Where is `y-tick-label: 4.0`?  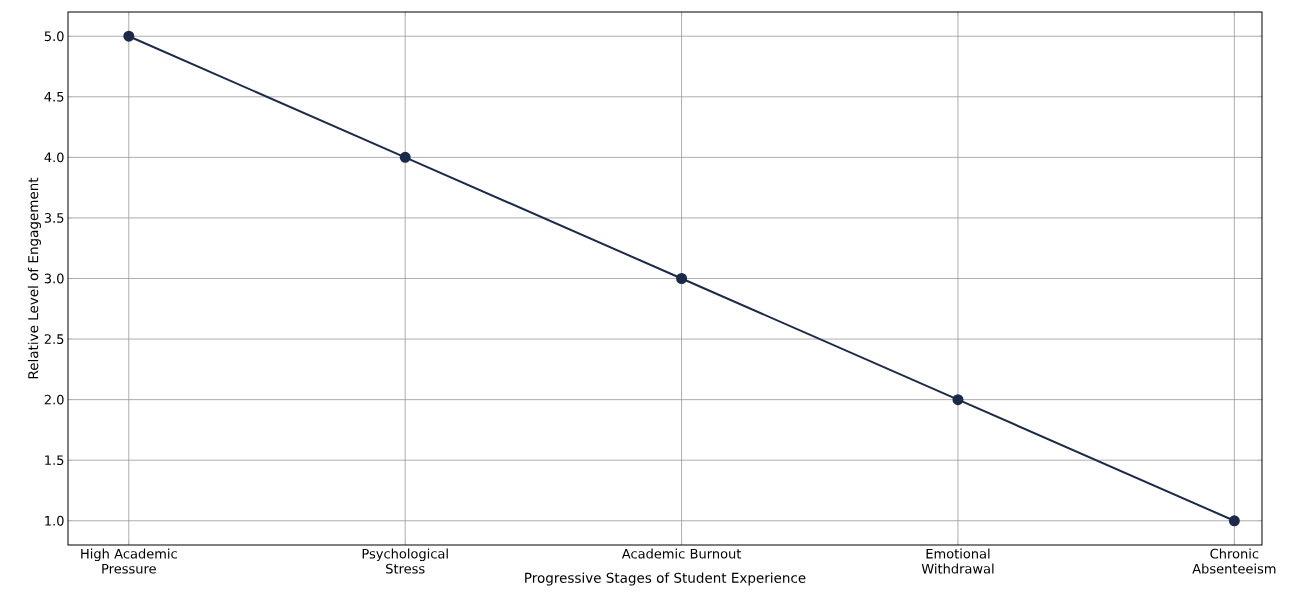 y-tick-label: 4.0 is located at coordinates (54, 157).